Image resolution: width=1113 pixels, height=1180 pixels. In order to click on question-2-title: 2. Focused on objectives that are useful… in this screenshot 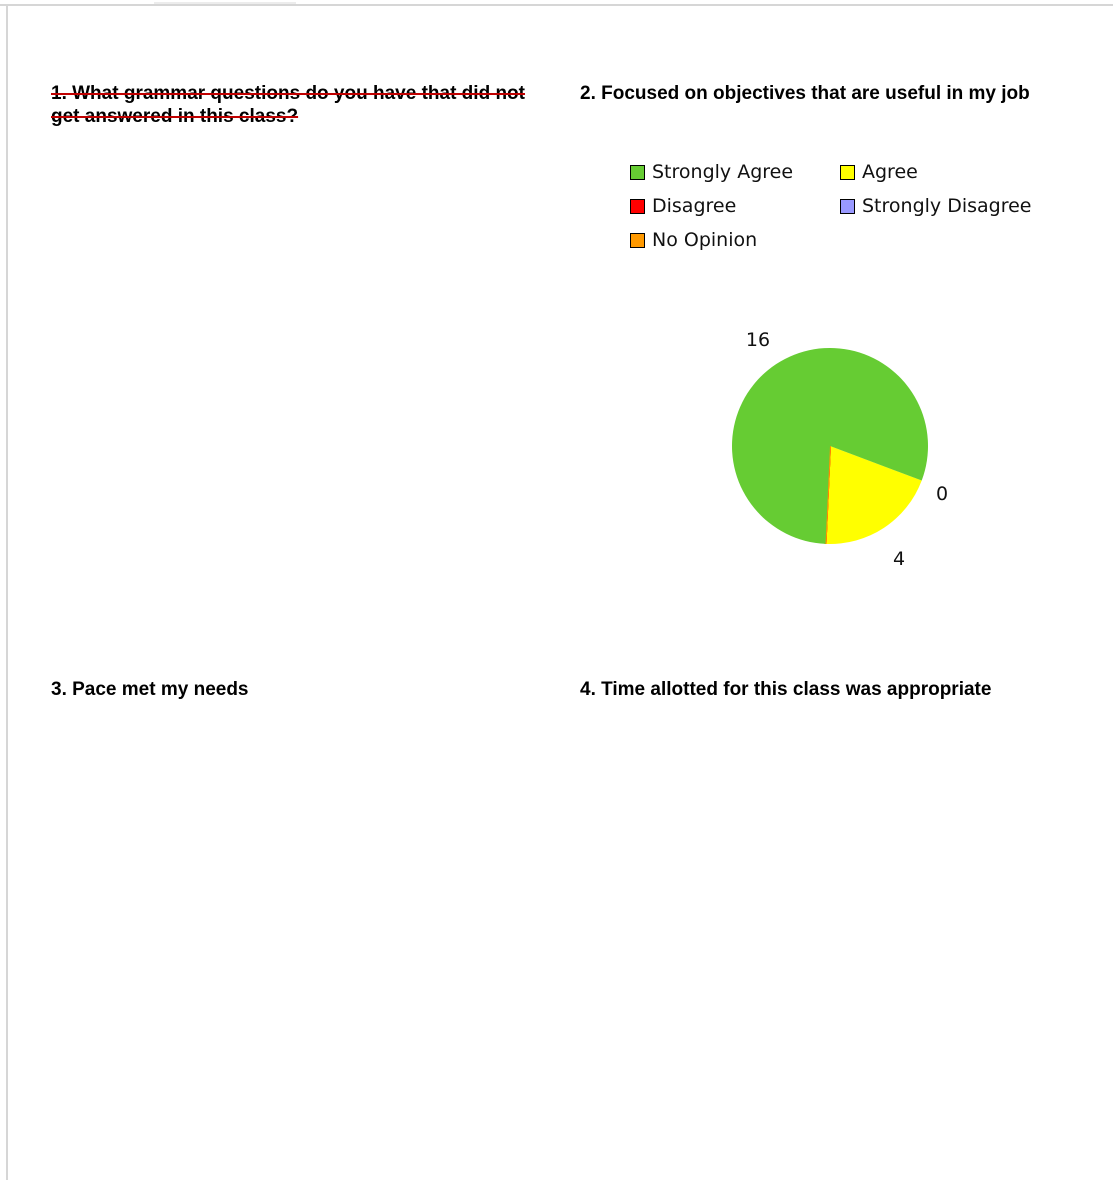, I will do `click(805, 93)`.